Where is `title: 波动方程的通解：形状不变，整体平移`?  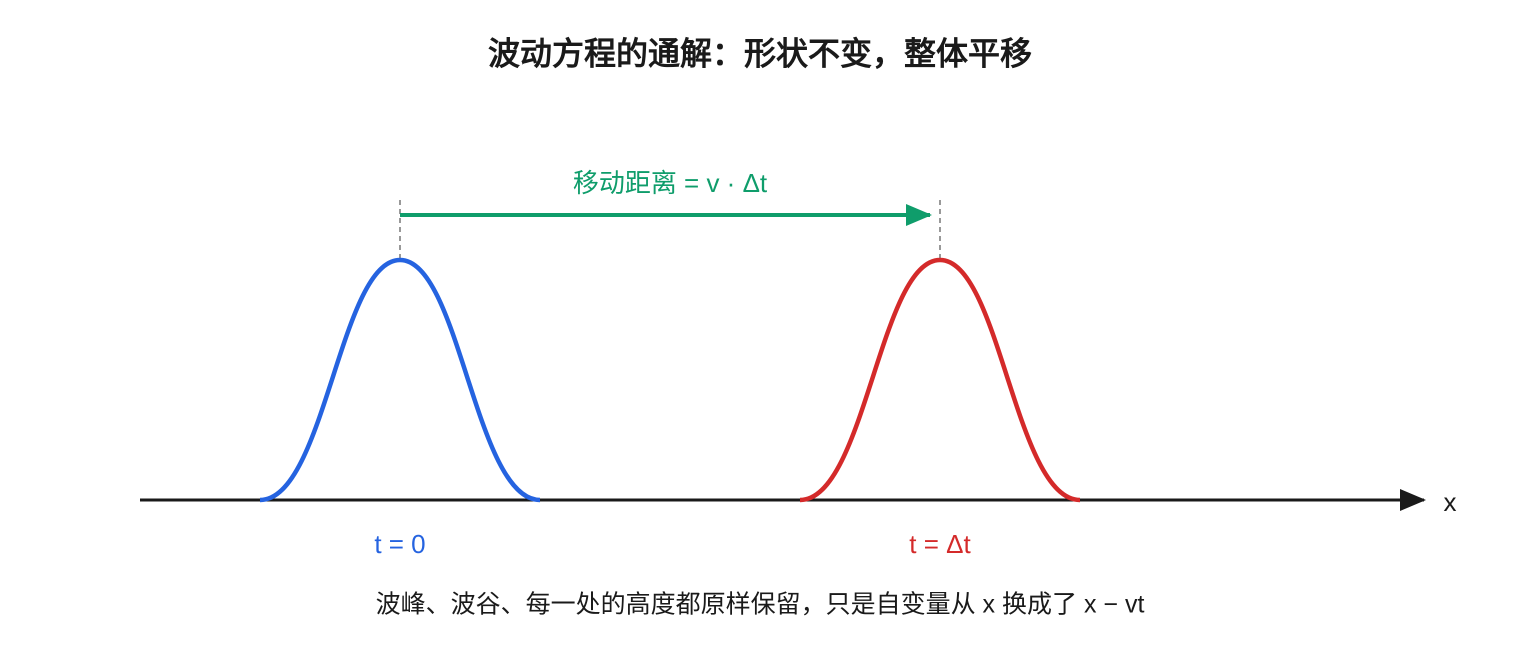
title: 波动方程的通解：形状不变，整体平移 is located at coordinates (760, 53).